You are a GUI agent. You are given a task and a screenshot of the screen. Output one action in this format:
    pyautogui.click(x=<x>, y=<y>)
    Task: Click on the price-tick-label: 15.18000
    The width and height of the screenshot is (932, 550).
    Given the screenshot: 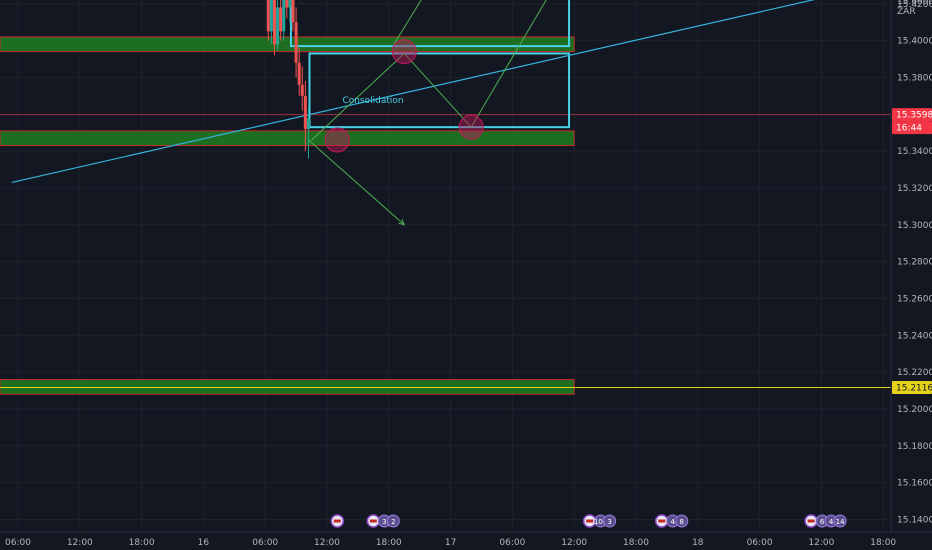 What is the action you would take?
    pyautogui.click(x=914, y=447)
    